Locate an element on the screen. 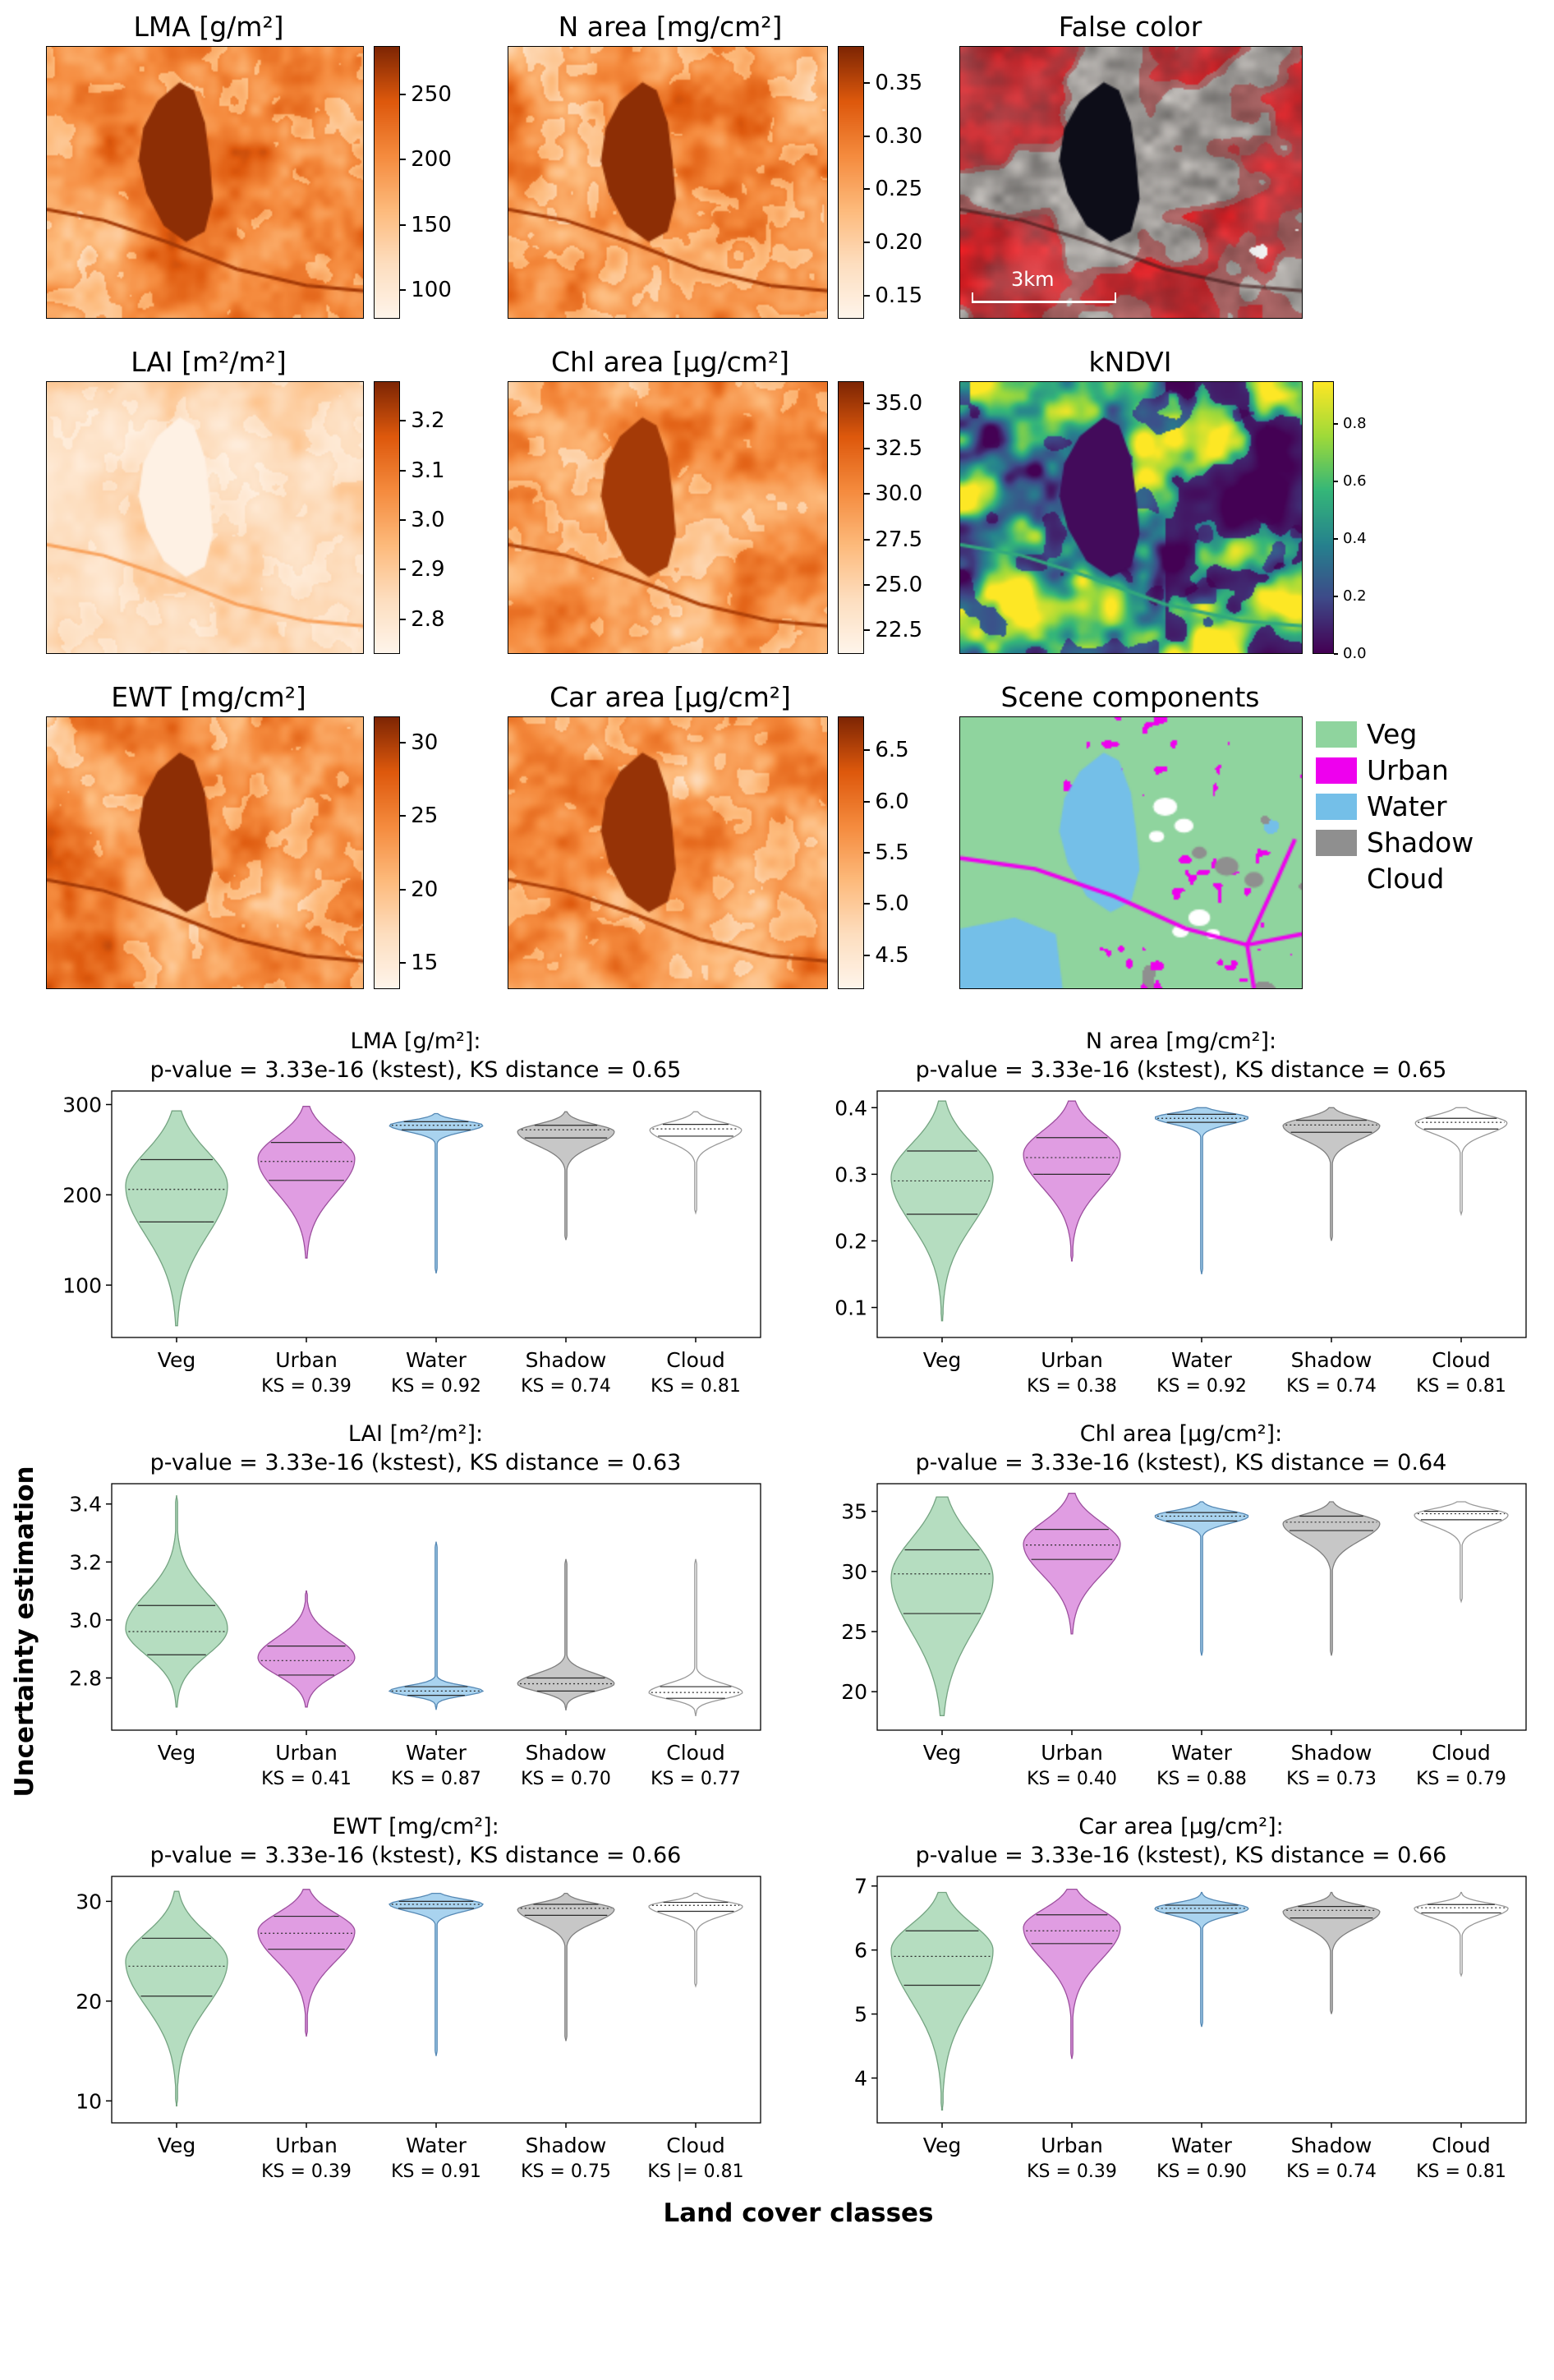  colorbar-tick-label: 3.2 is located at coordinates (428, 420).